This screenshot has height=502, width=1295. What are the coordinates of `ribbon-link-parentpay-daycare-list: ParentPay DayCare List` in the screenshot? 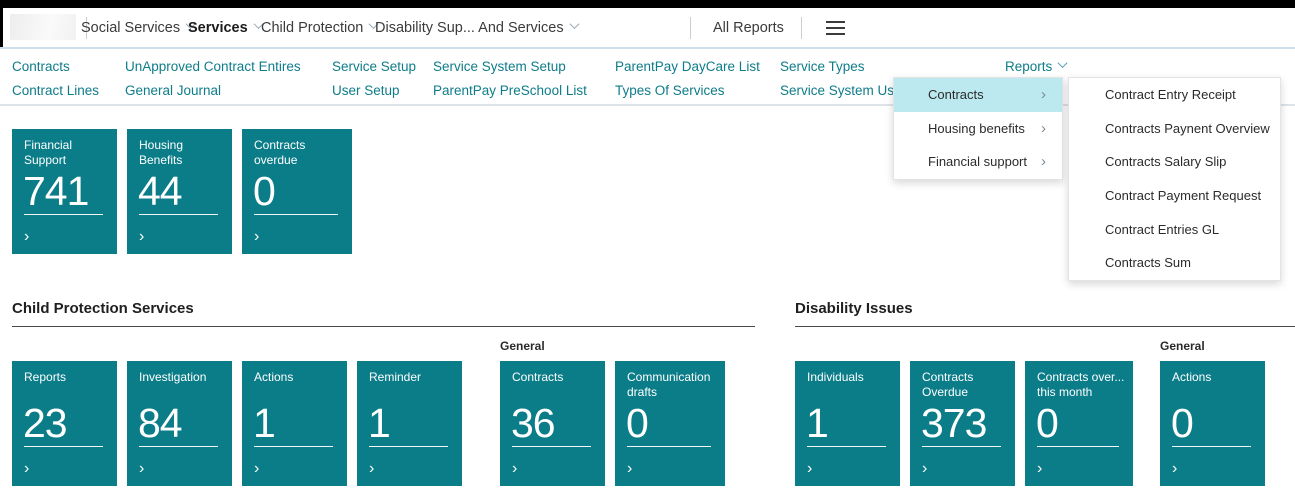 It's located at (687, 66).